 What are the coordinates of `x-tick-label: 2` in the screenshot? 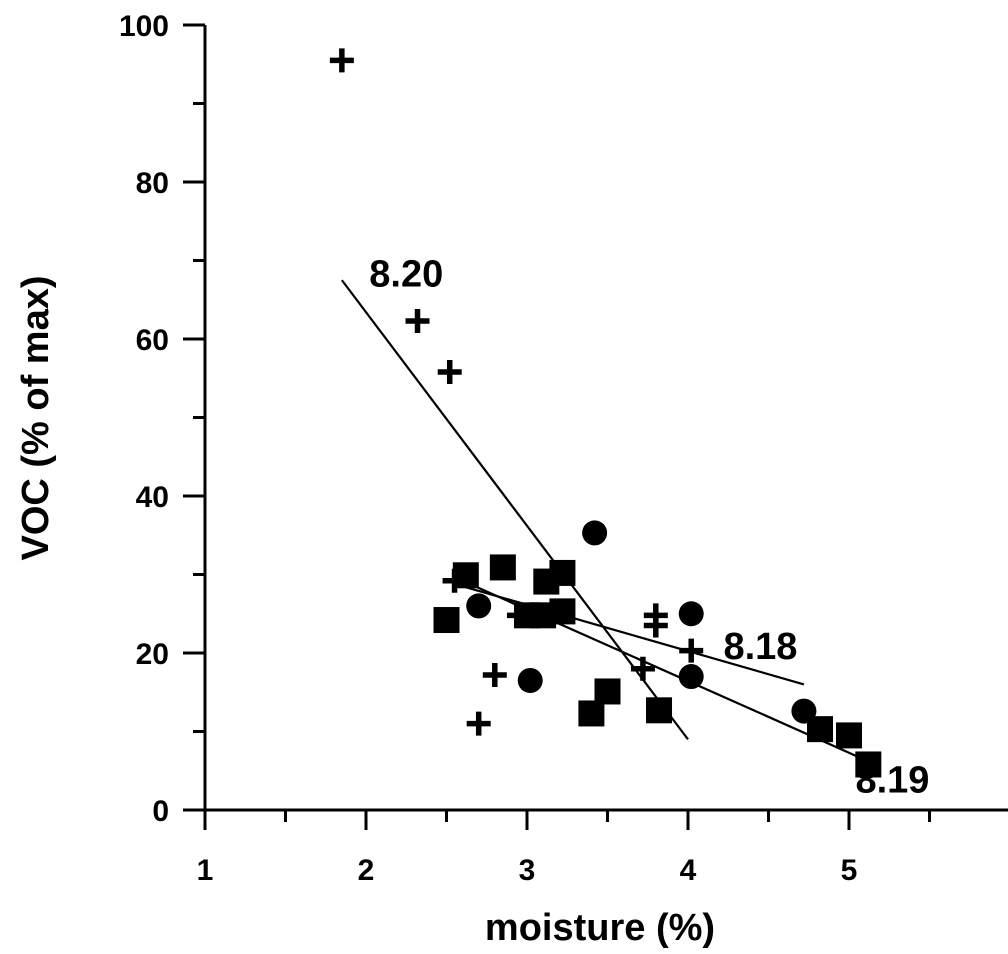 It's located at (366, 870).